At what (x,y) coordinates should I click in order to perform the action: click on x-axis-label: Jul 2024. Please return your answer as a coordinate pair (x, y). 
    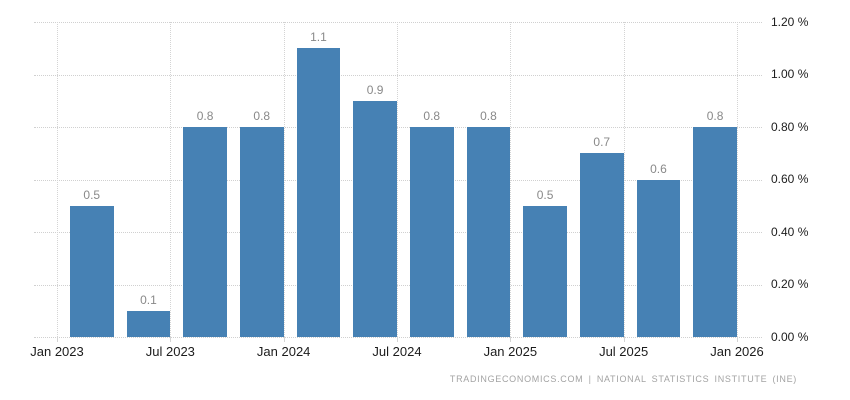
    Looking at the image, I should click on (397, 351).